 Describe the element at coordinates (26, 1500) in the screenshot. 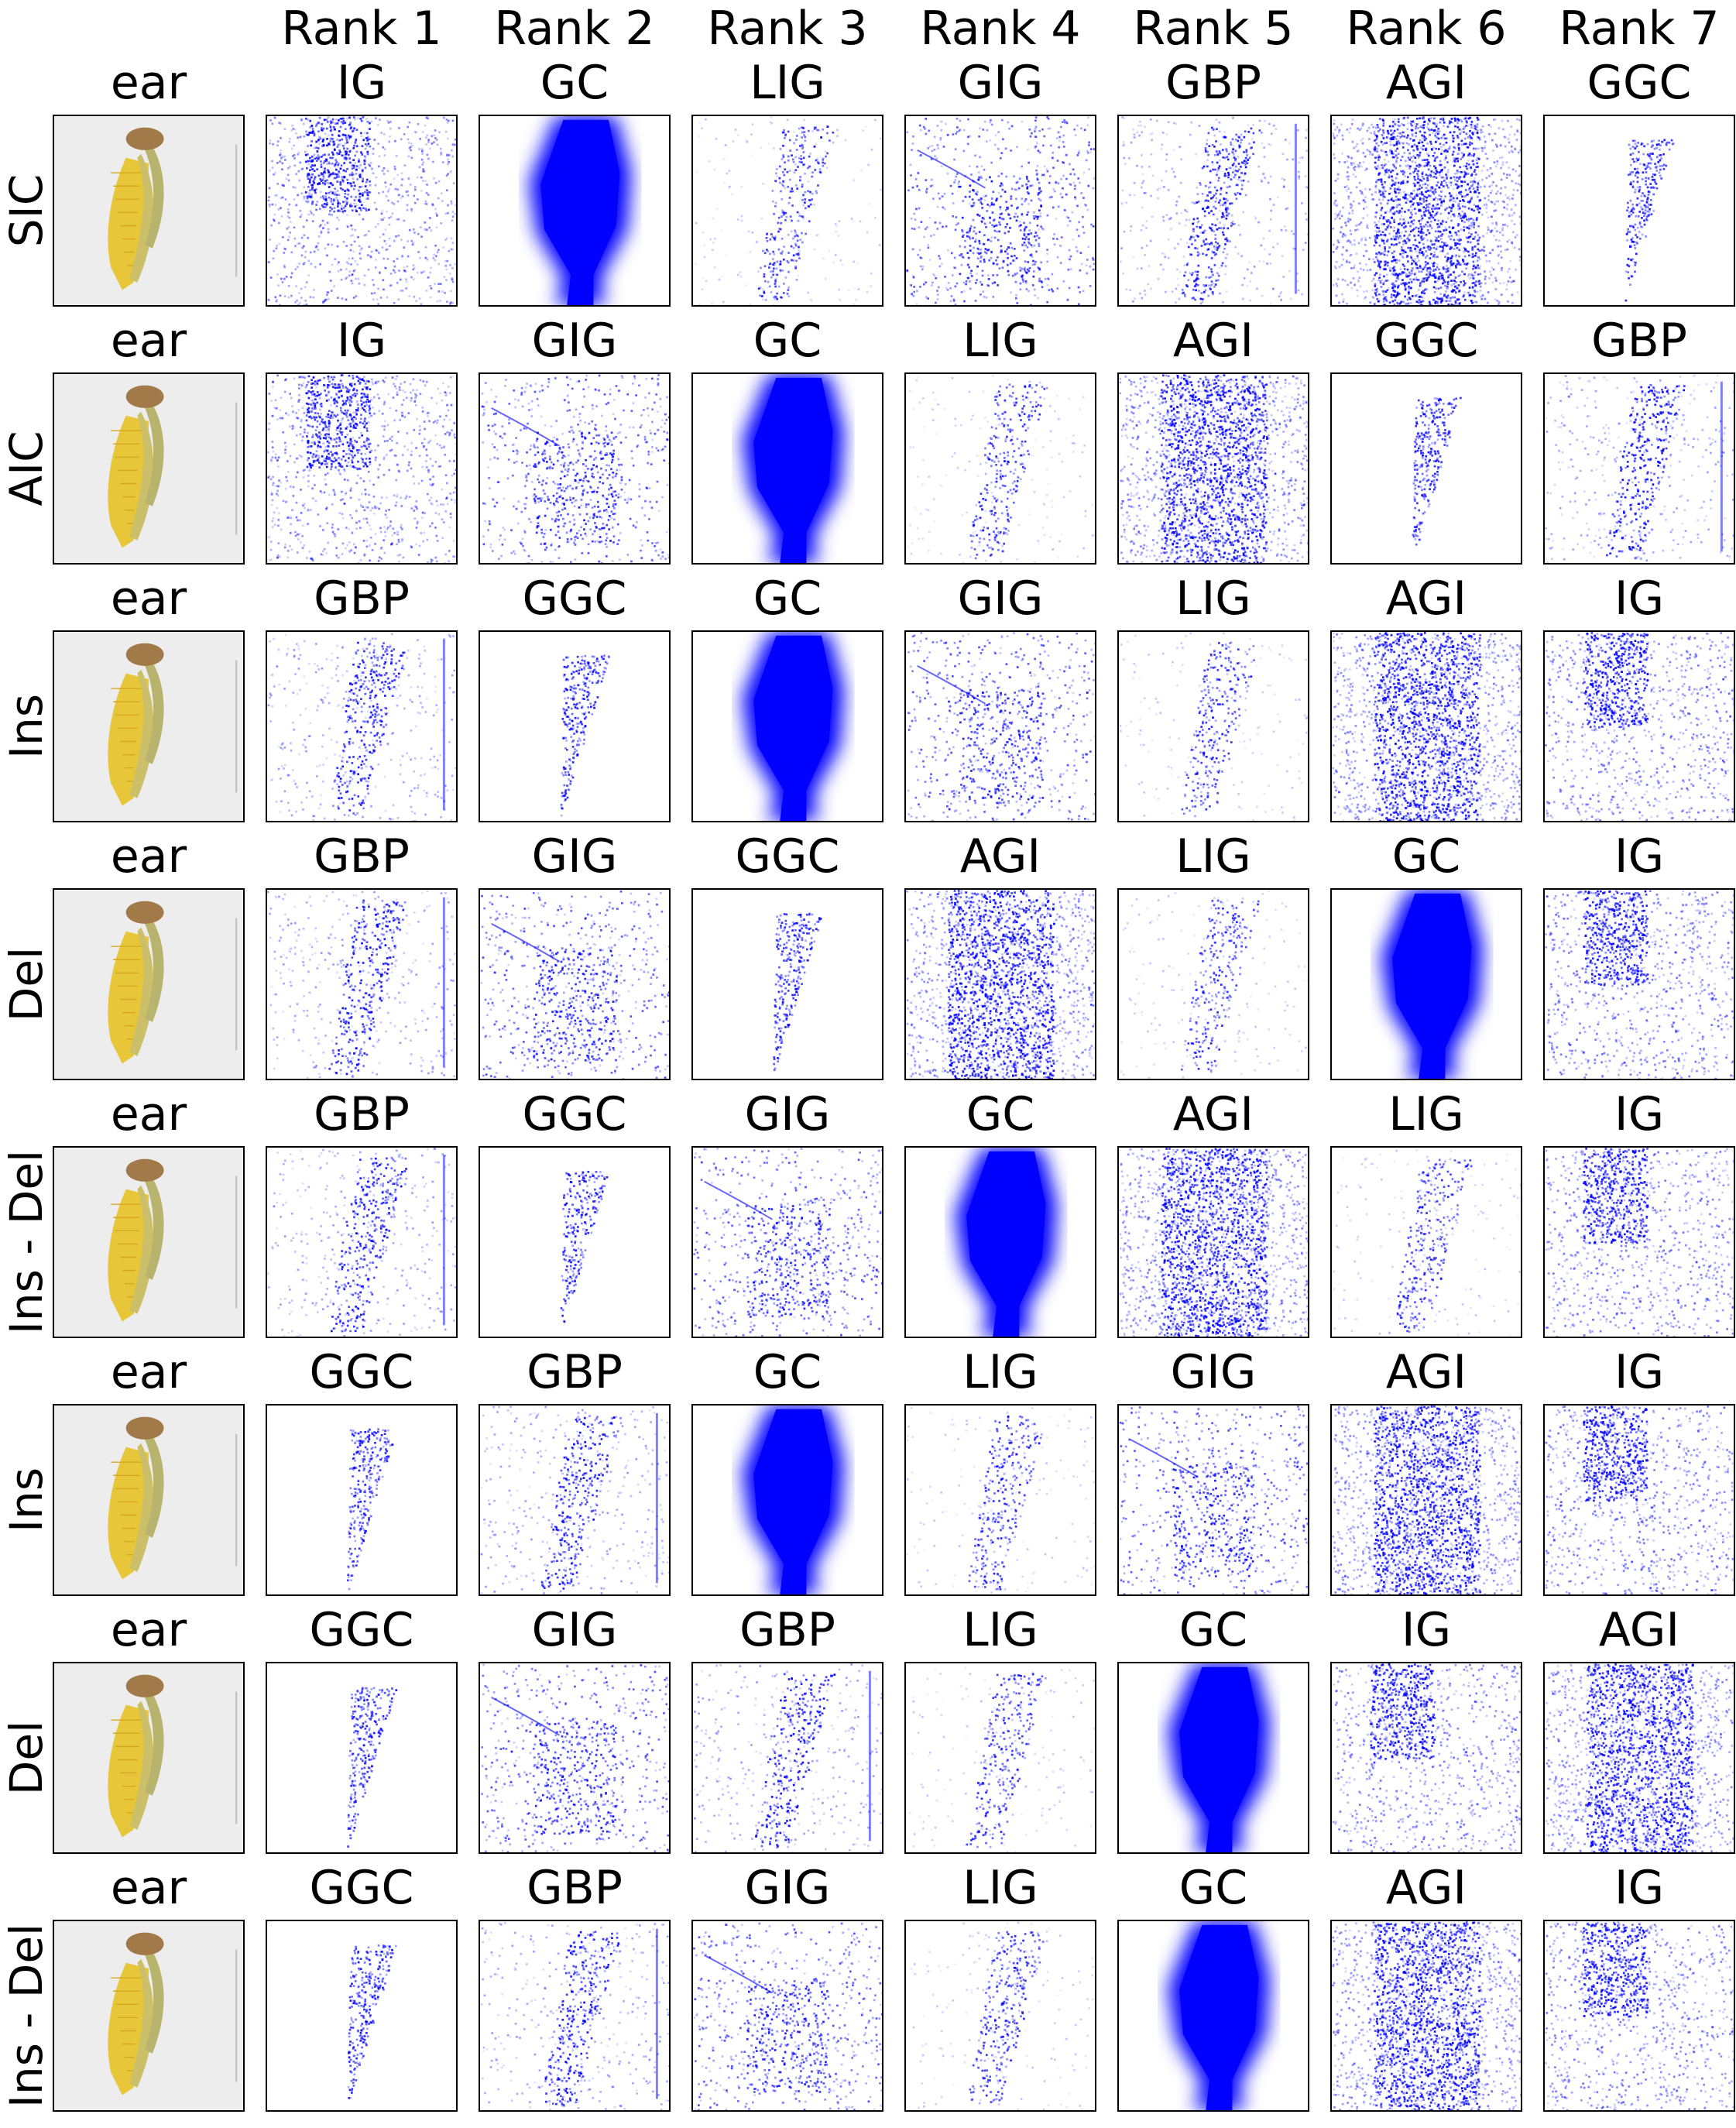

I see `row-metric-label: Ins` at that location.